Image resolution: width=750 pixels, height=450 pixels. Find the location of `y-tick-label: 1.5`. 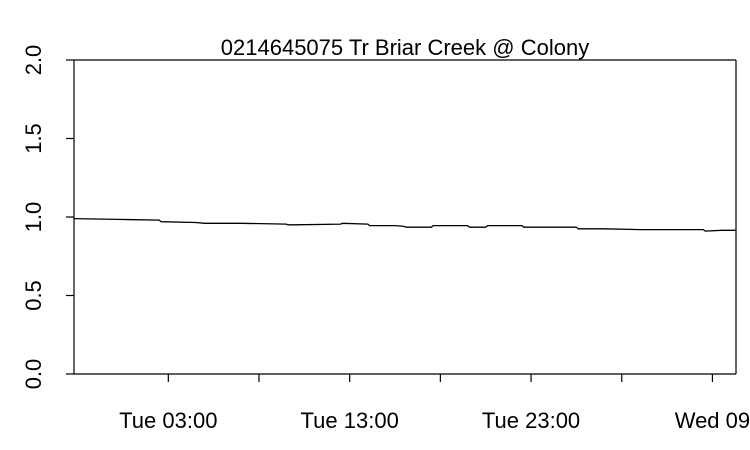

y-tick-label: 1.5 is located at coordinates (33, 138).